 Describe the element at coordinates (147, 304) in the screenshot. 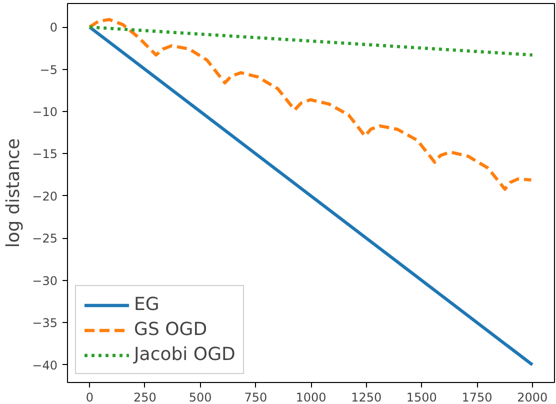

I see `legend-label: EG` at that location.